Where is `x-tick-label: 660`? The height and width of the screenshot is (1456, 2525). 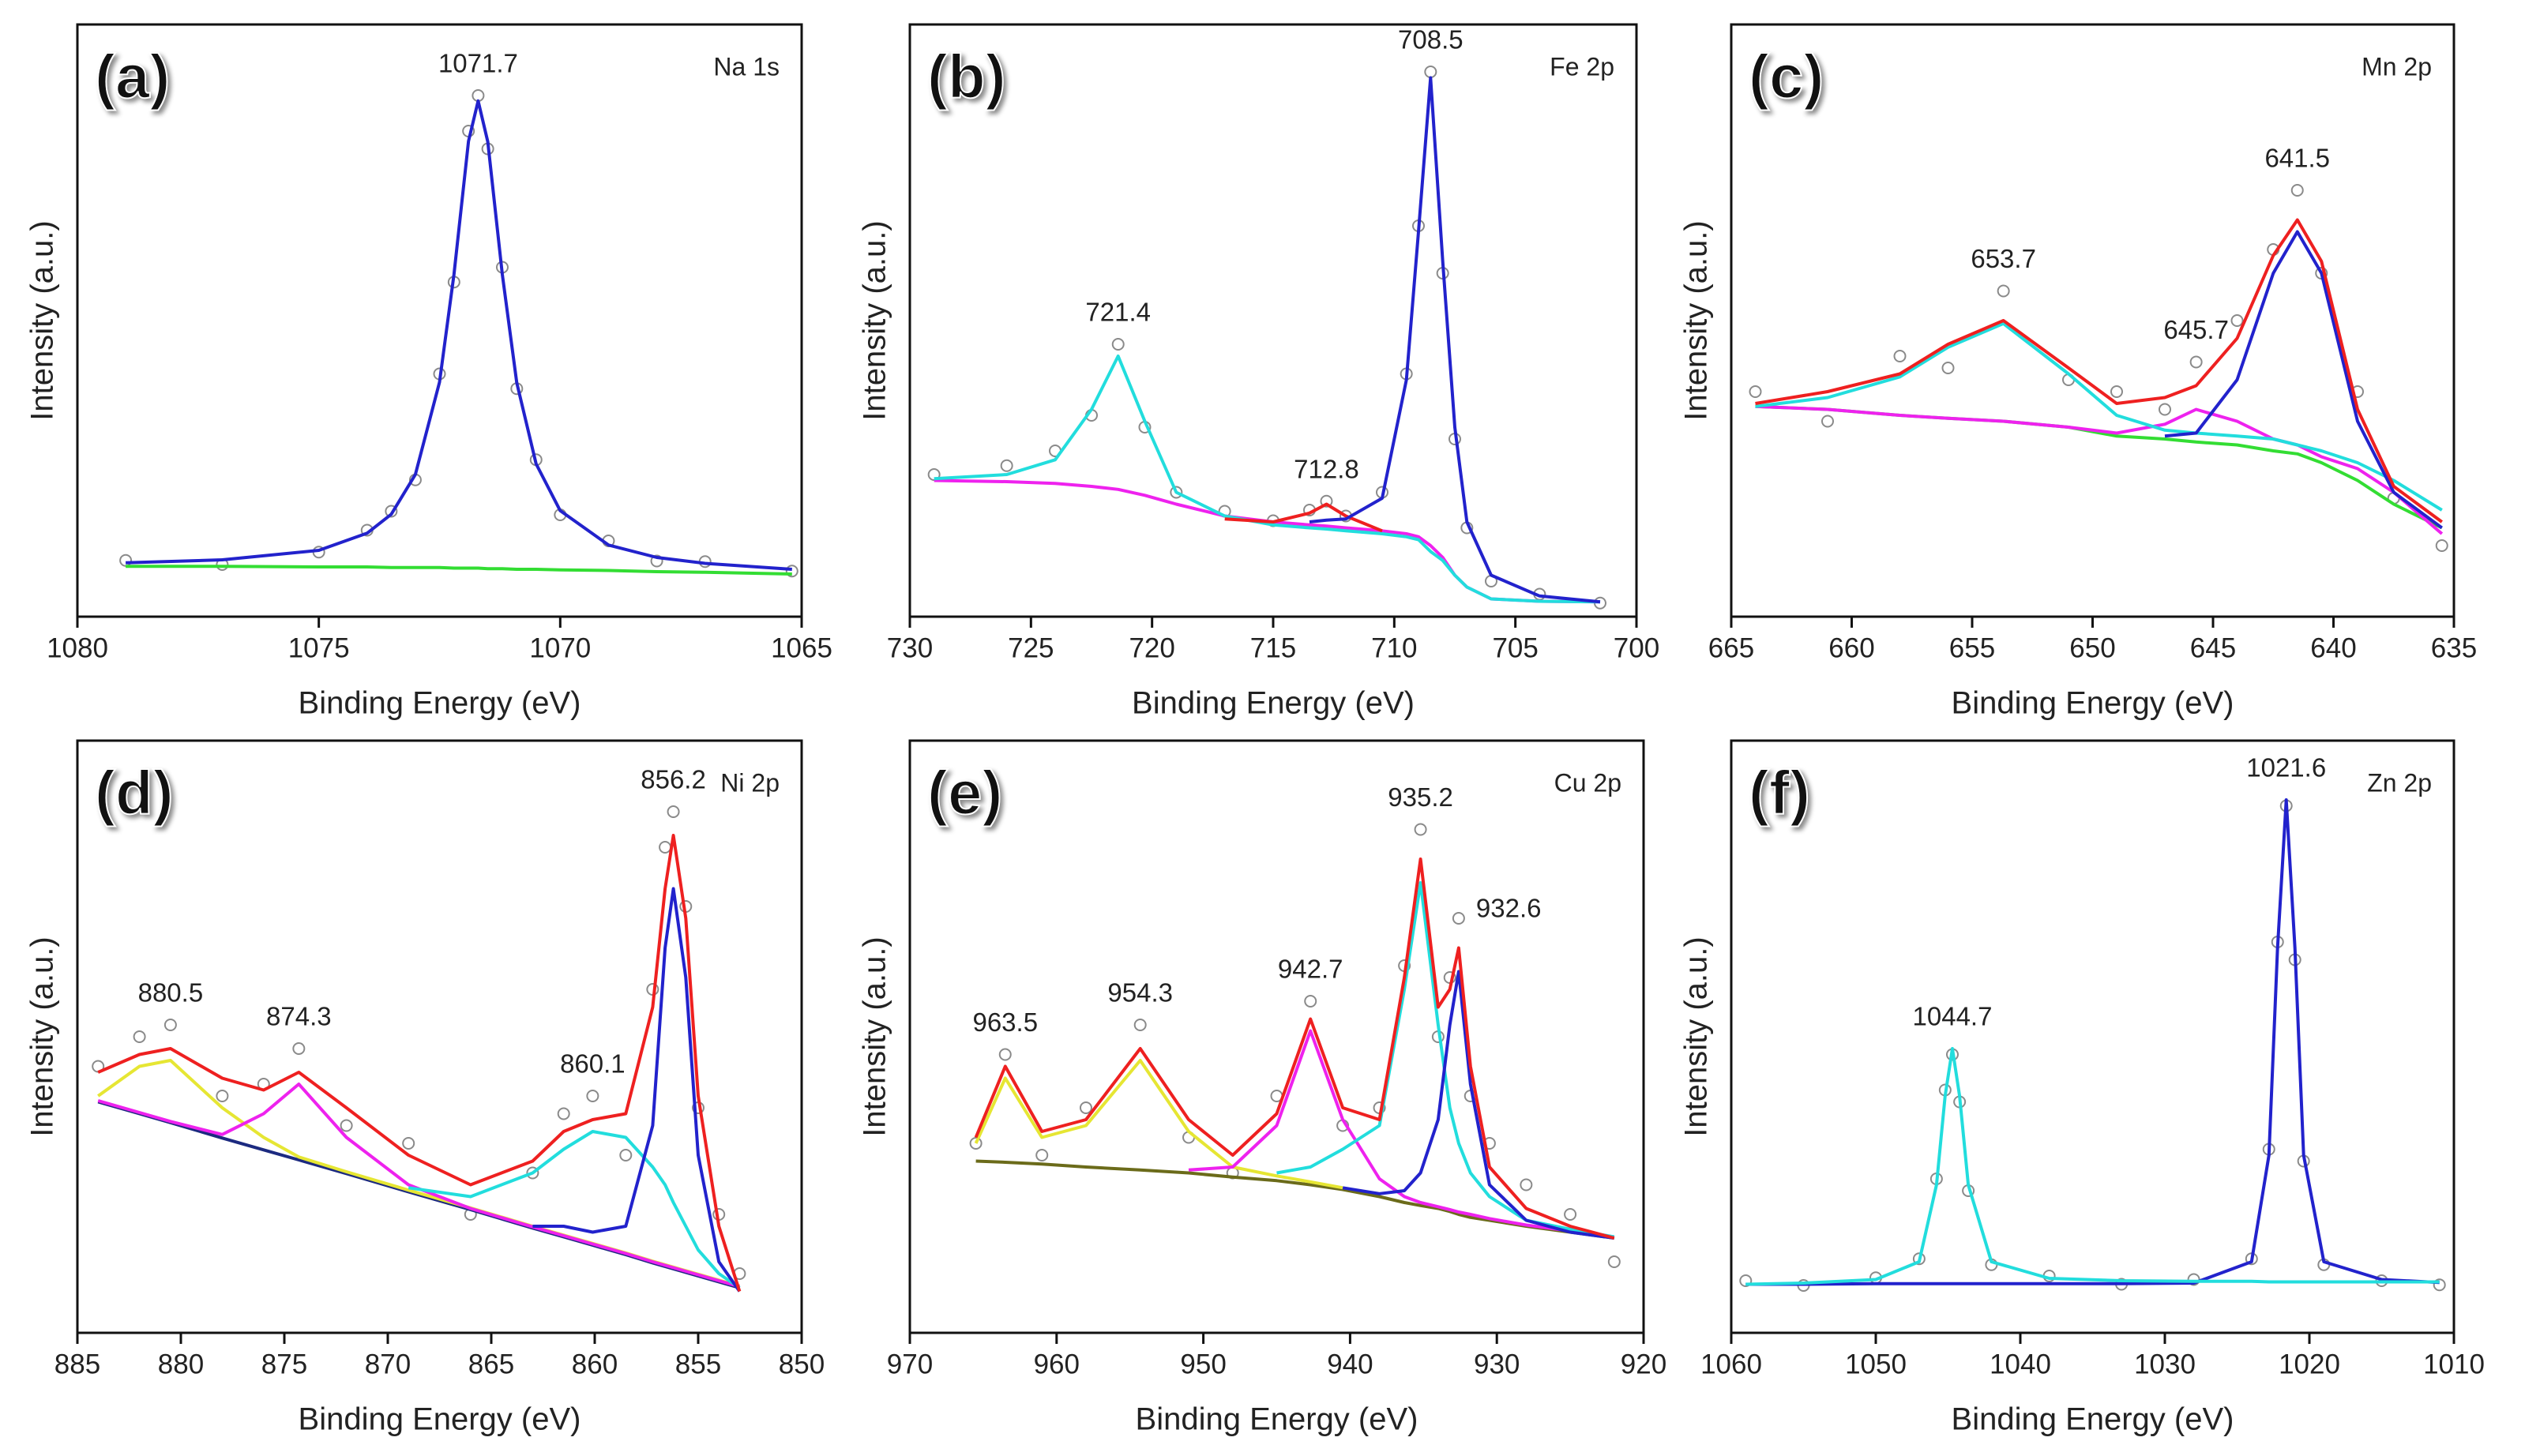 x-tick-label: 660 is located at coordinates (1851, 647).